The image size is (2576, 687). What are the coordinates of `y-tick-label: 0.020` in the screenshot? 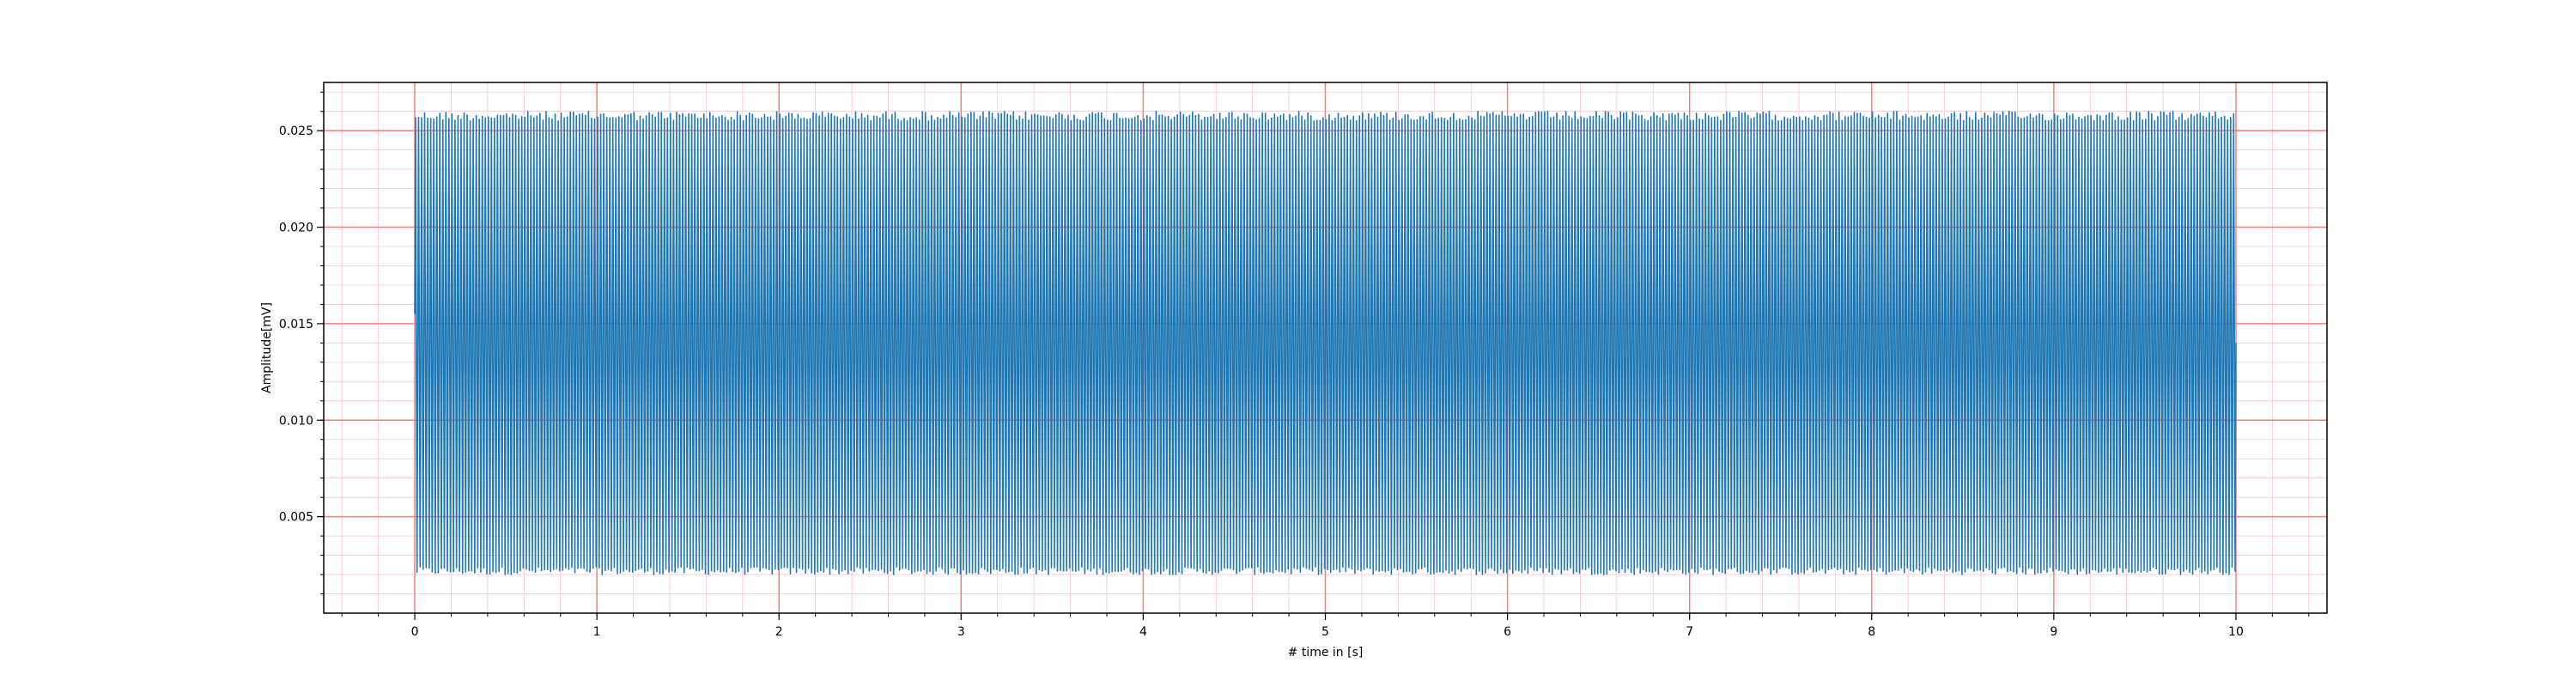 It's located at (296, 228).